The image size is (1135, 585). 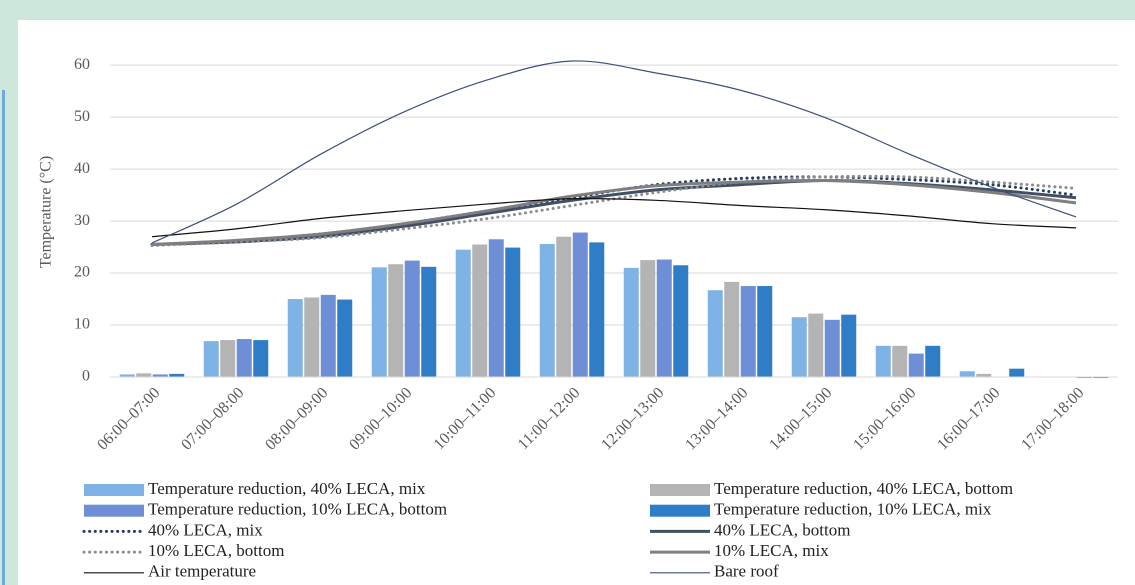 What do you see at coordinates (296, 418) in the screenshot?
I see `x-tick-label: 08:00–09:00` at bounding box center [296, 418].